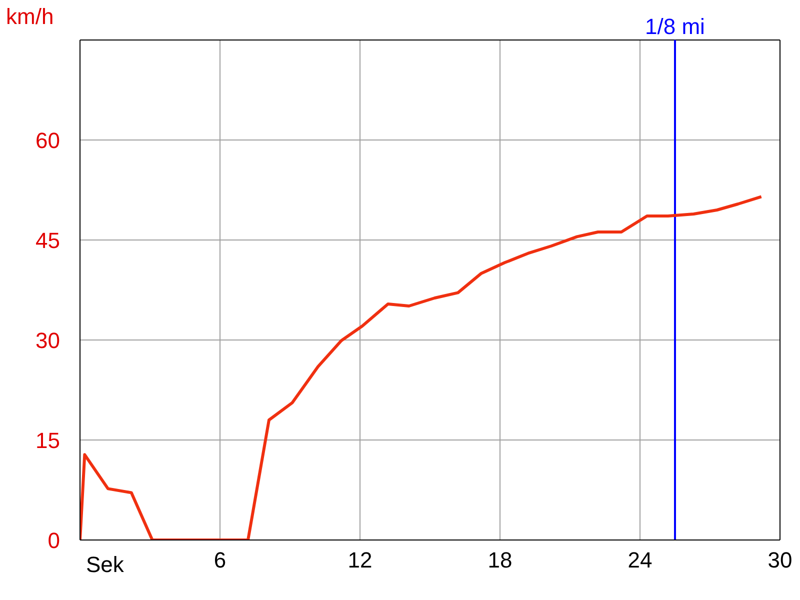 Image resolution: width=800 pixels, height=600 pixels. Describe the element at coordinates (220, 560) in the screenshot. I see `x-tick-label: 6` at that location.